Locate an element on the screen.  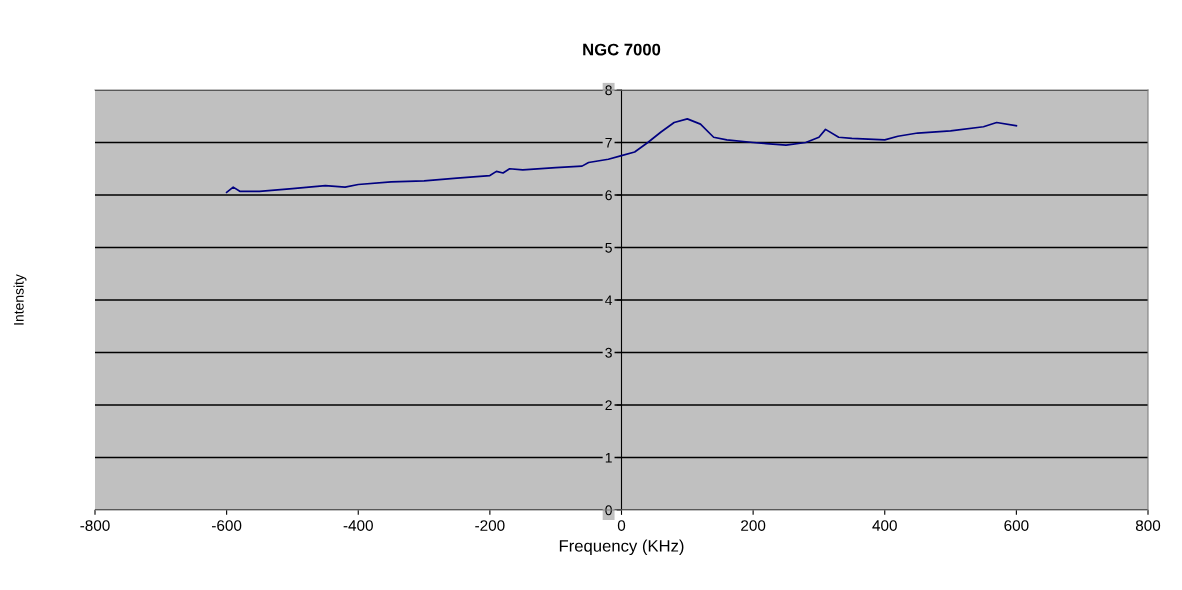
x-axis-title: Frequency (KHz) is located at coordinates (621, 547).